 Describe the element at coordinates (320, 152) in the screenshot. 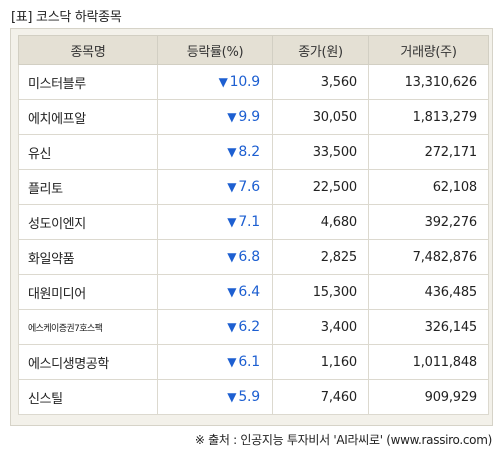

I see `closing-price: 33,500` at that location.